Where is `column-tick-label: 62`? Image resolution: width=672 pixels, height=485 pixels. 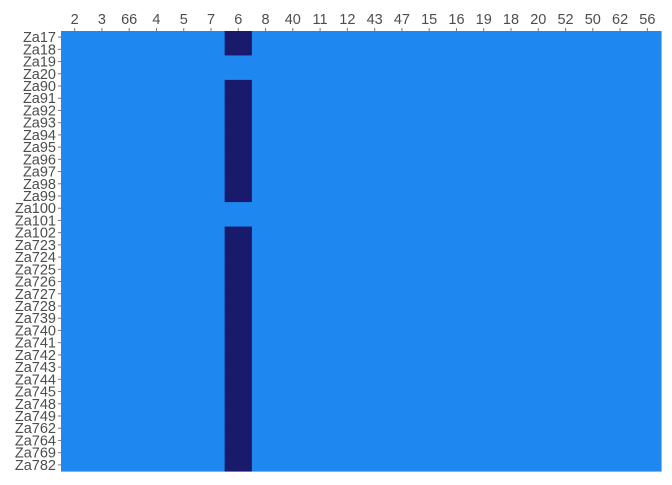 column-tick-label: 62 is located at coordinates (620, 20).